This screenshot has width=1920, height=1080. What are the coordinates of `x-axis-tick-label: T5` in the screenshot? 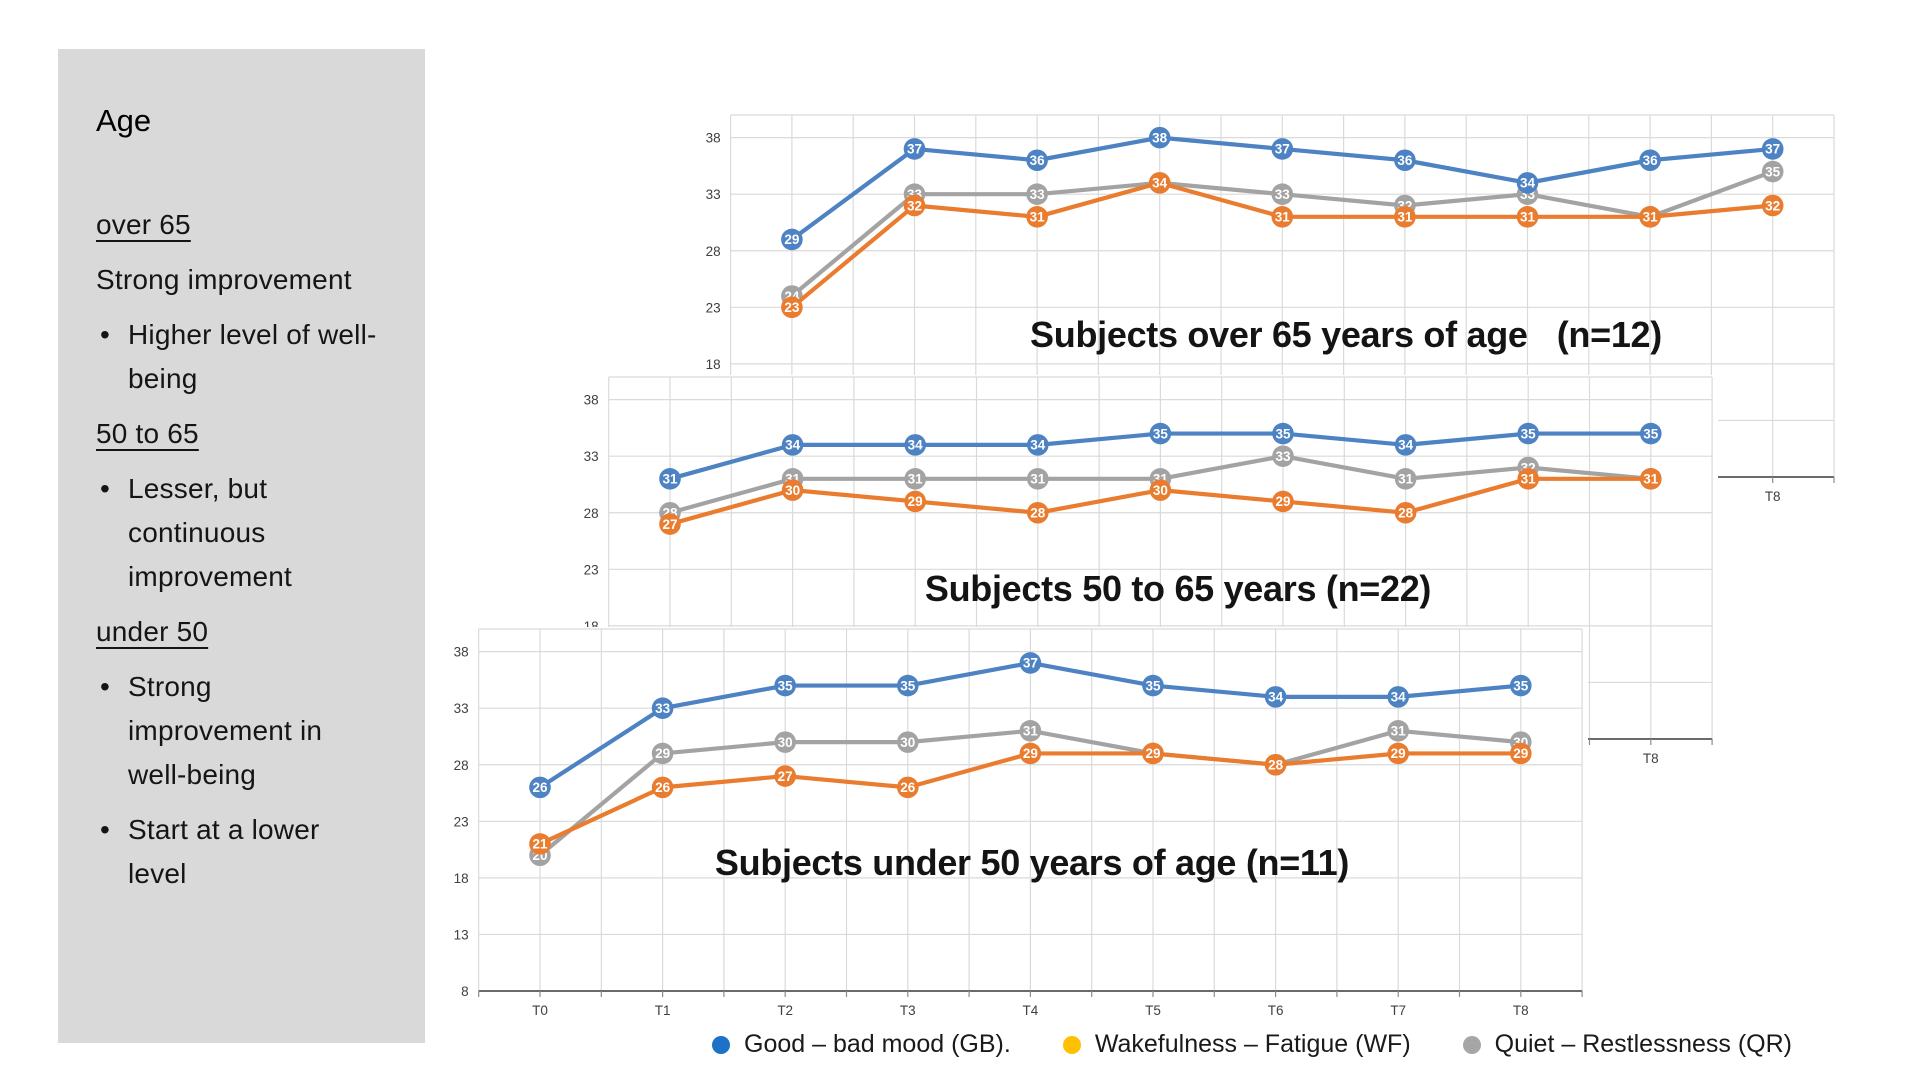 It's located at (1153, 1010).